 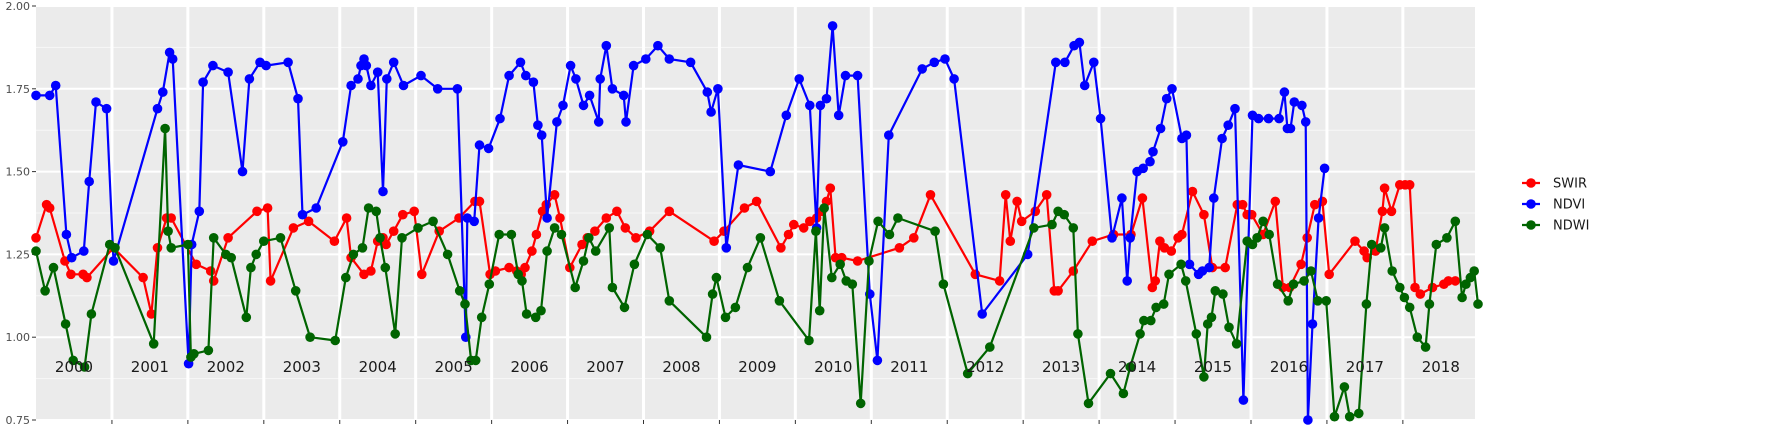 I want to click on y-tick-label: 1.25, so click(x=18, y=254).